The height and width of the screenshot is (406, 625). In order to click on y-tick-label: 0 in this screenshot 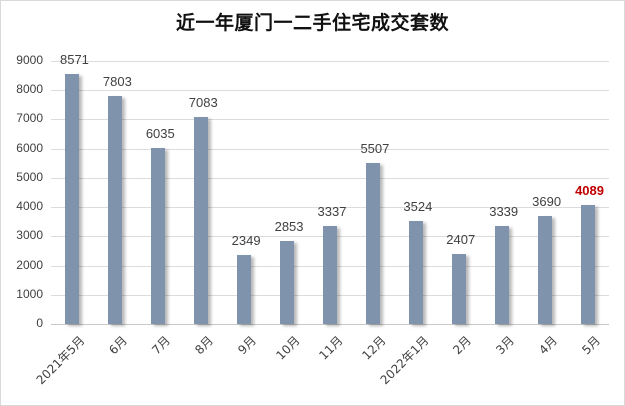, I will do `click(39, 323)`.